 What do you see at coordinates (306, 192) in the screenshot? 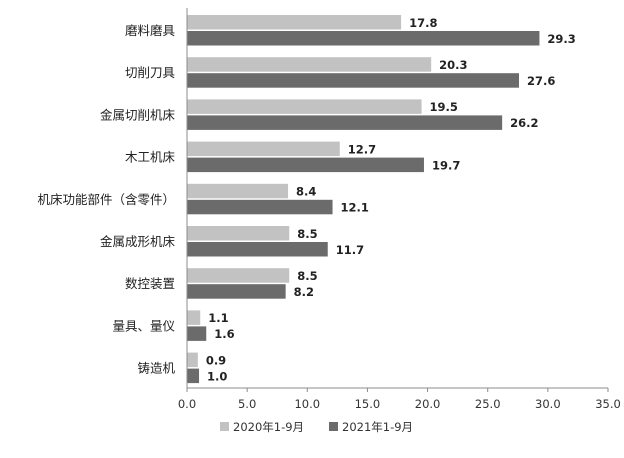
I see `data-label: 8.4` at bounding box center [306, 192].